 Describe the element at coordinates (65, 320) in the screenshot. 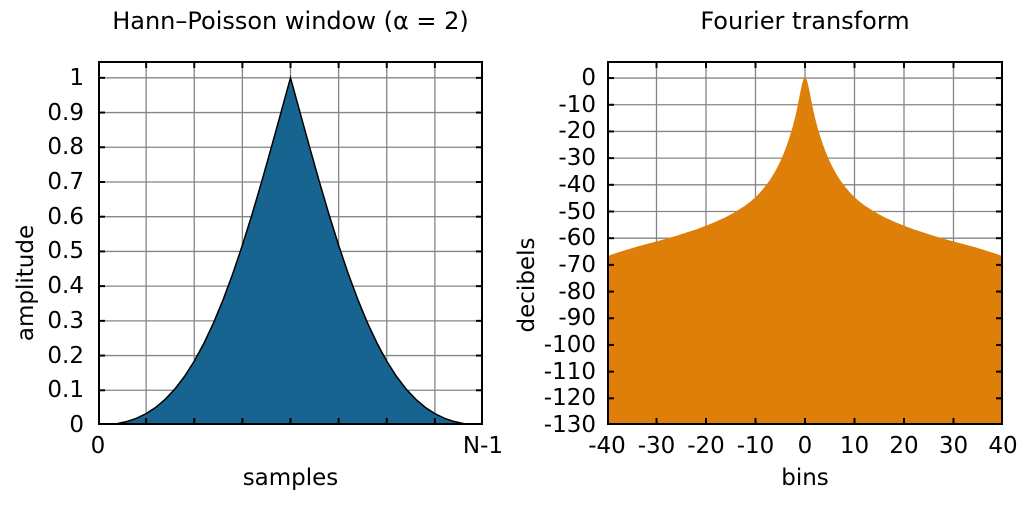

I see `y-tick-label: 0.3` at that location.